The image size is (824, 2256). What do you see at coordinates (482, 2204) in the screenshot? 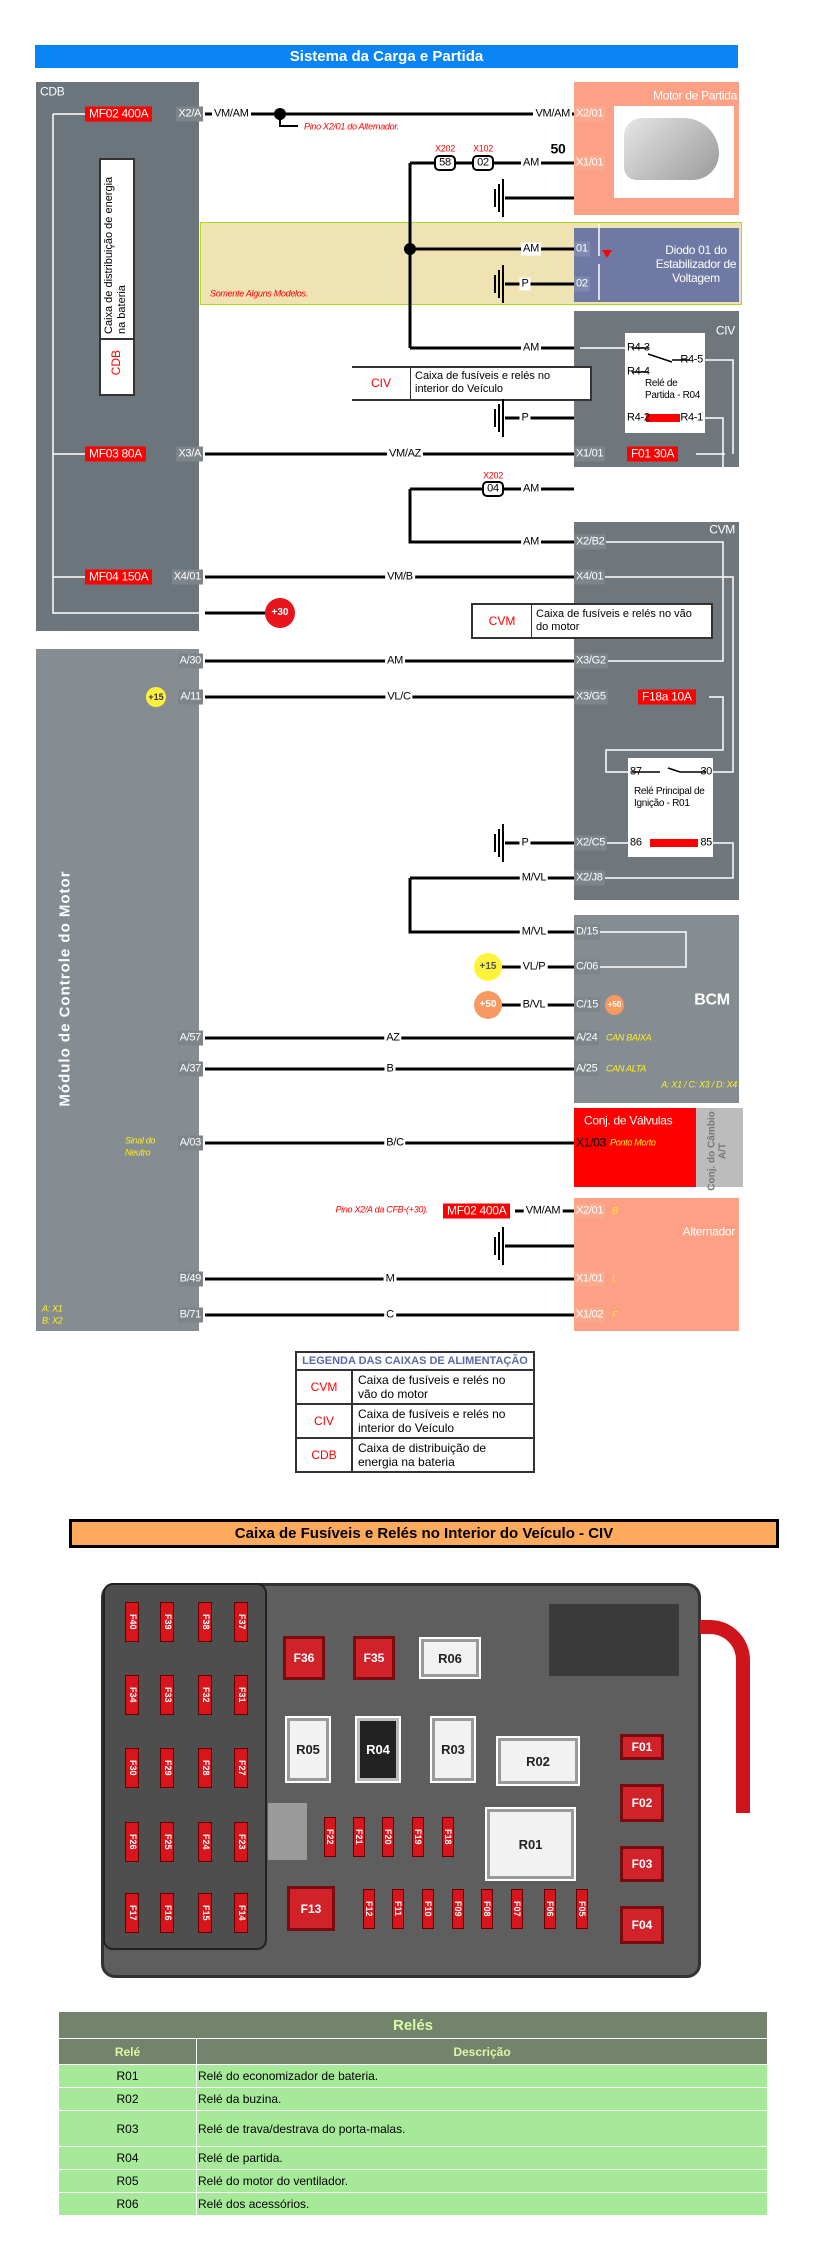
I see `relay-description: Relé dos acessórios.` at bounding box center [482, 2204].